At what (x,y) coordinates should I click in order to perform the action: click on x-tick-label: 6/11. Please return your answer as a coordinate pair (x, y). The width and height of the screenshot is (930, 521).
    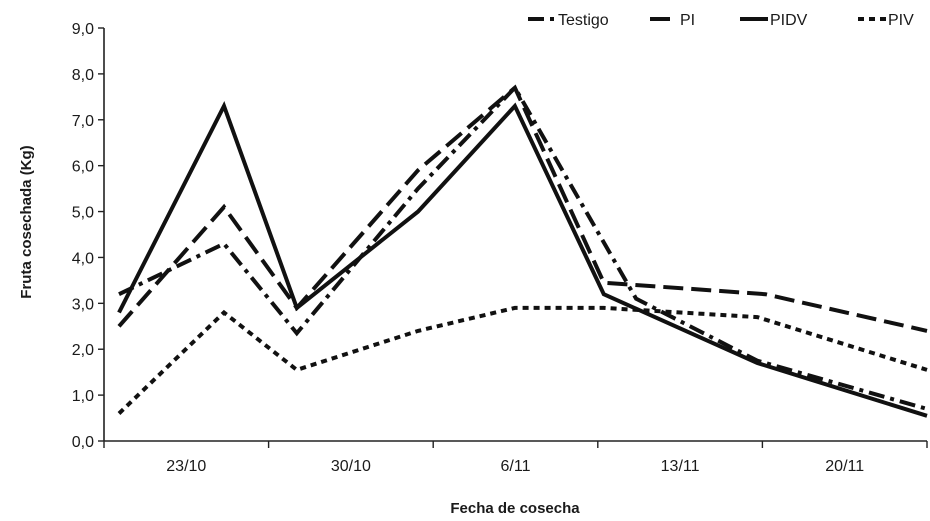
    Looking at the image, I should click on (516, 466).